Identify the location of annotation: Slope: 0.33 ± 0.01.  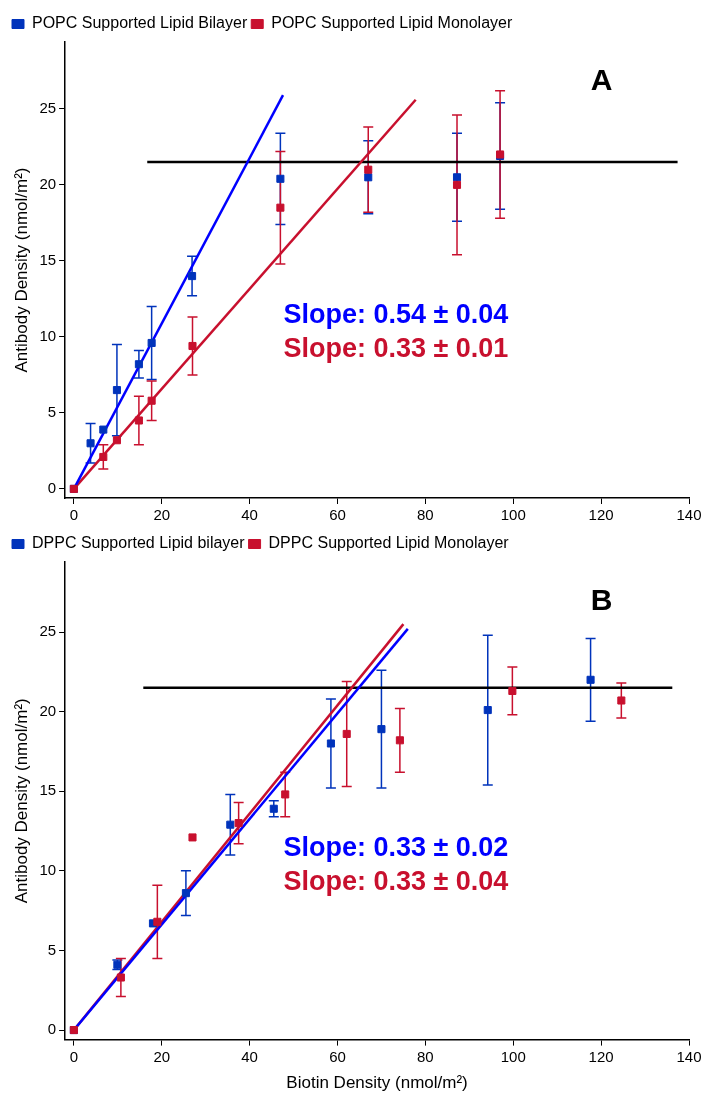
(396, 348).